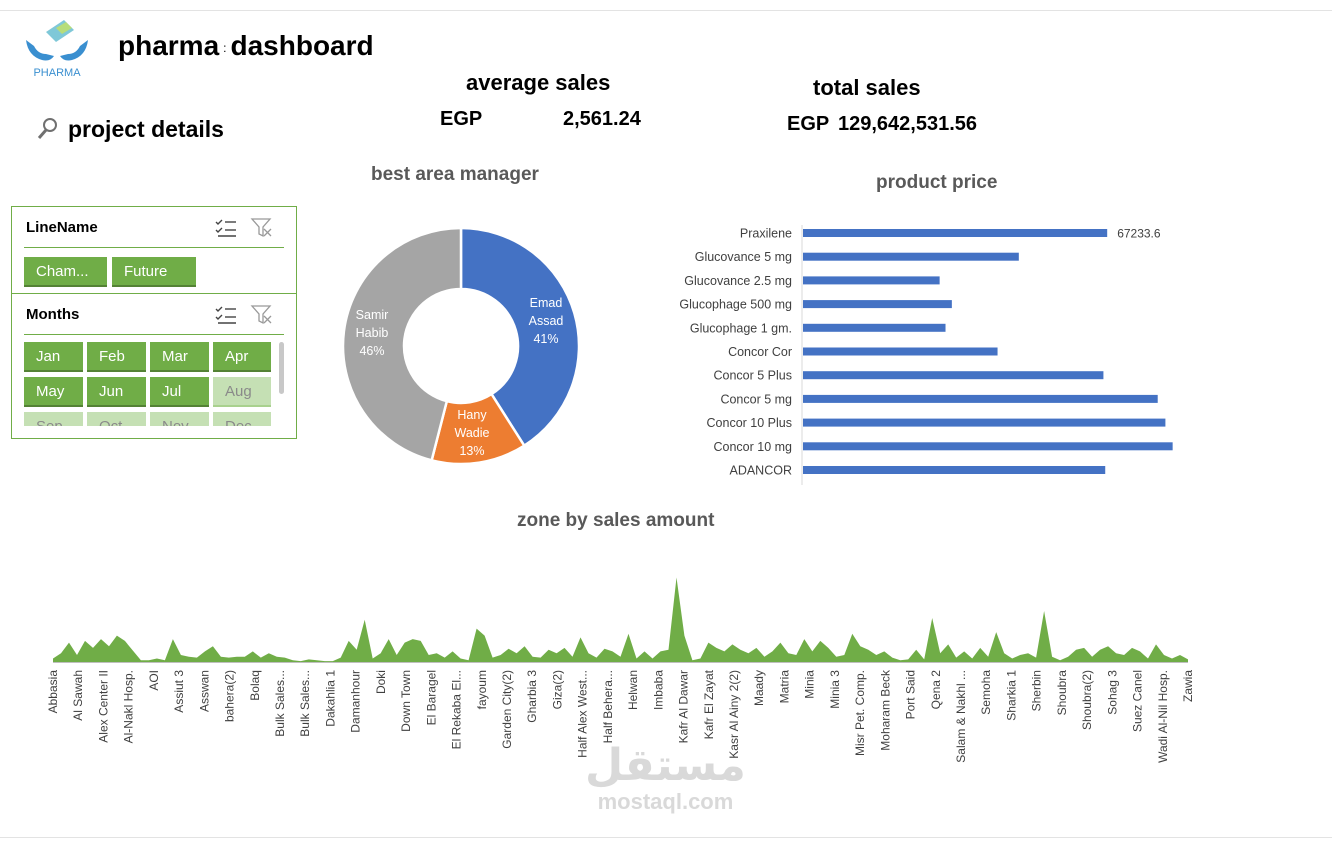 The width and height of the screenshot is (1332, 841). Describe the element at coordinates (759, 688) in the screenshot. I see `area-tick-label: Maady` at that location.